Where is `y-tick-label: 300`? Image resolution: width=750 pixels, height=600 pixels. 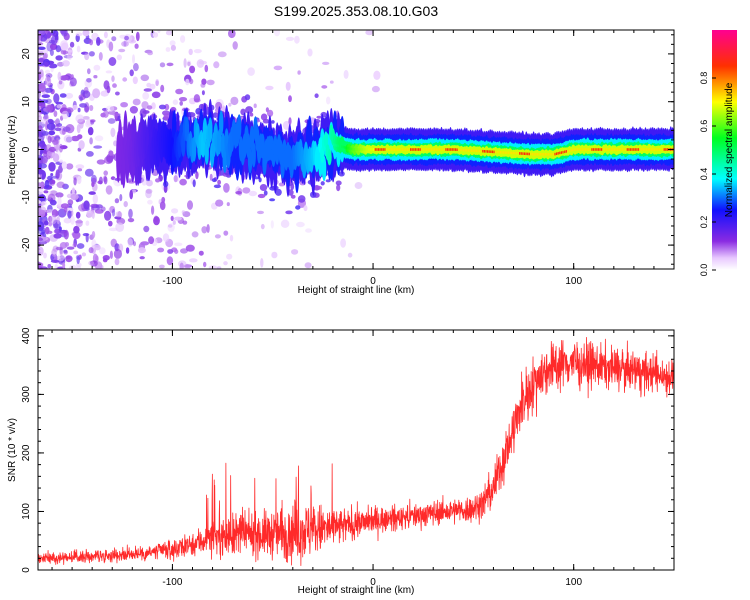 y-tick-label: 300 is located at coordinates (26, 394).